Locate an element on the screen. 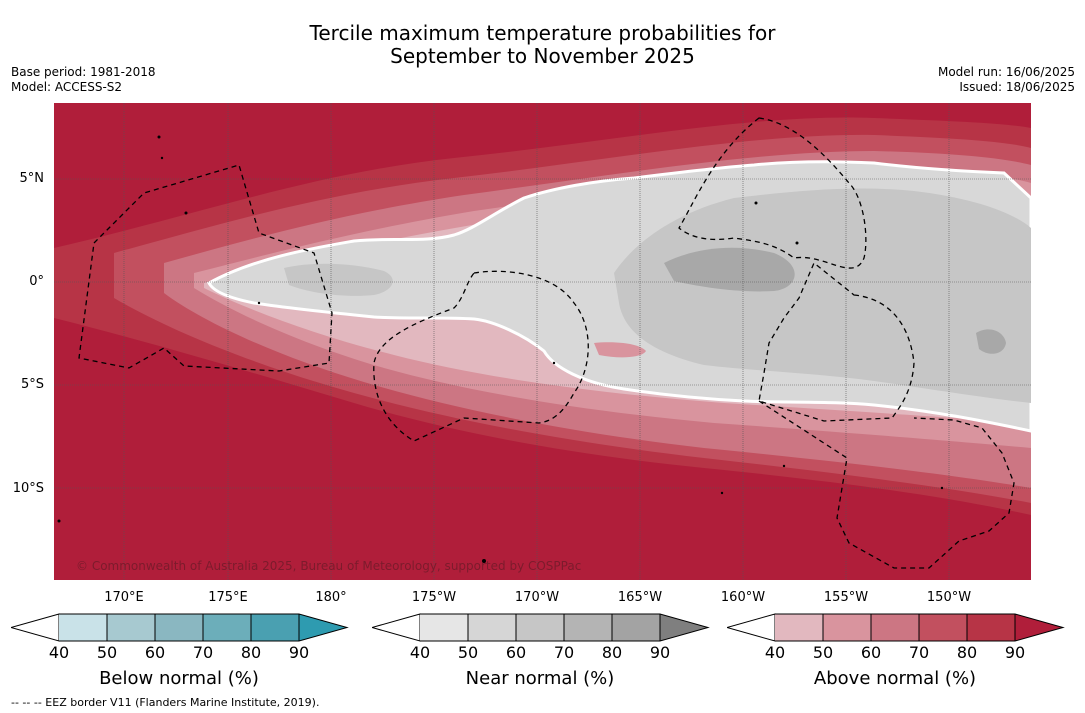 The height and width of the screenshot is (713, 1085). lon-label-155w: 155°W is located at coordinates (846, 597).